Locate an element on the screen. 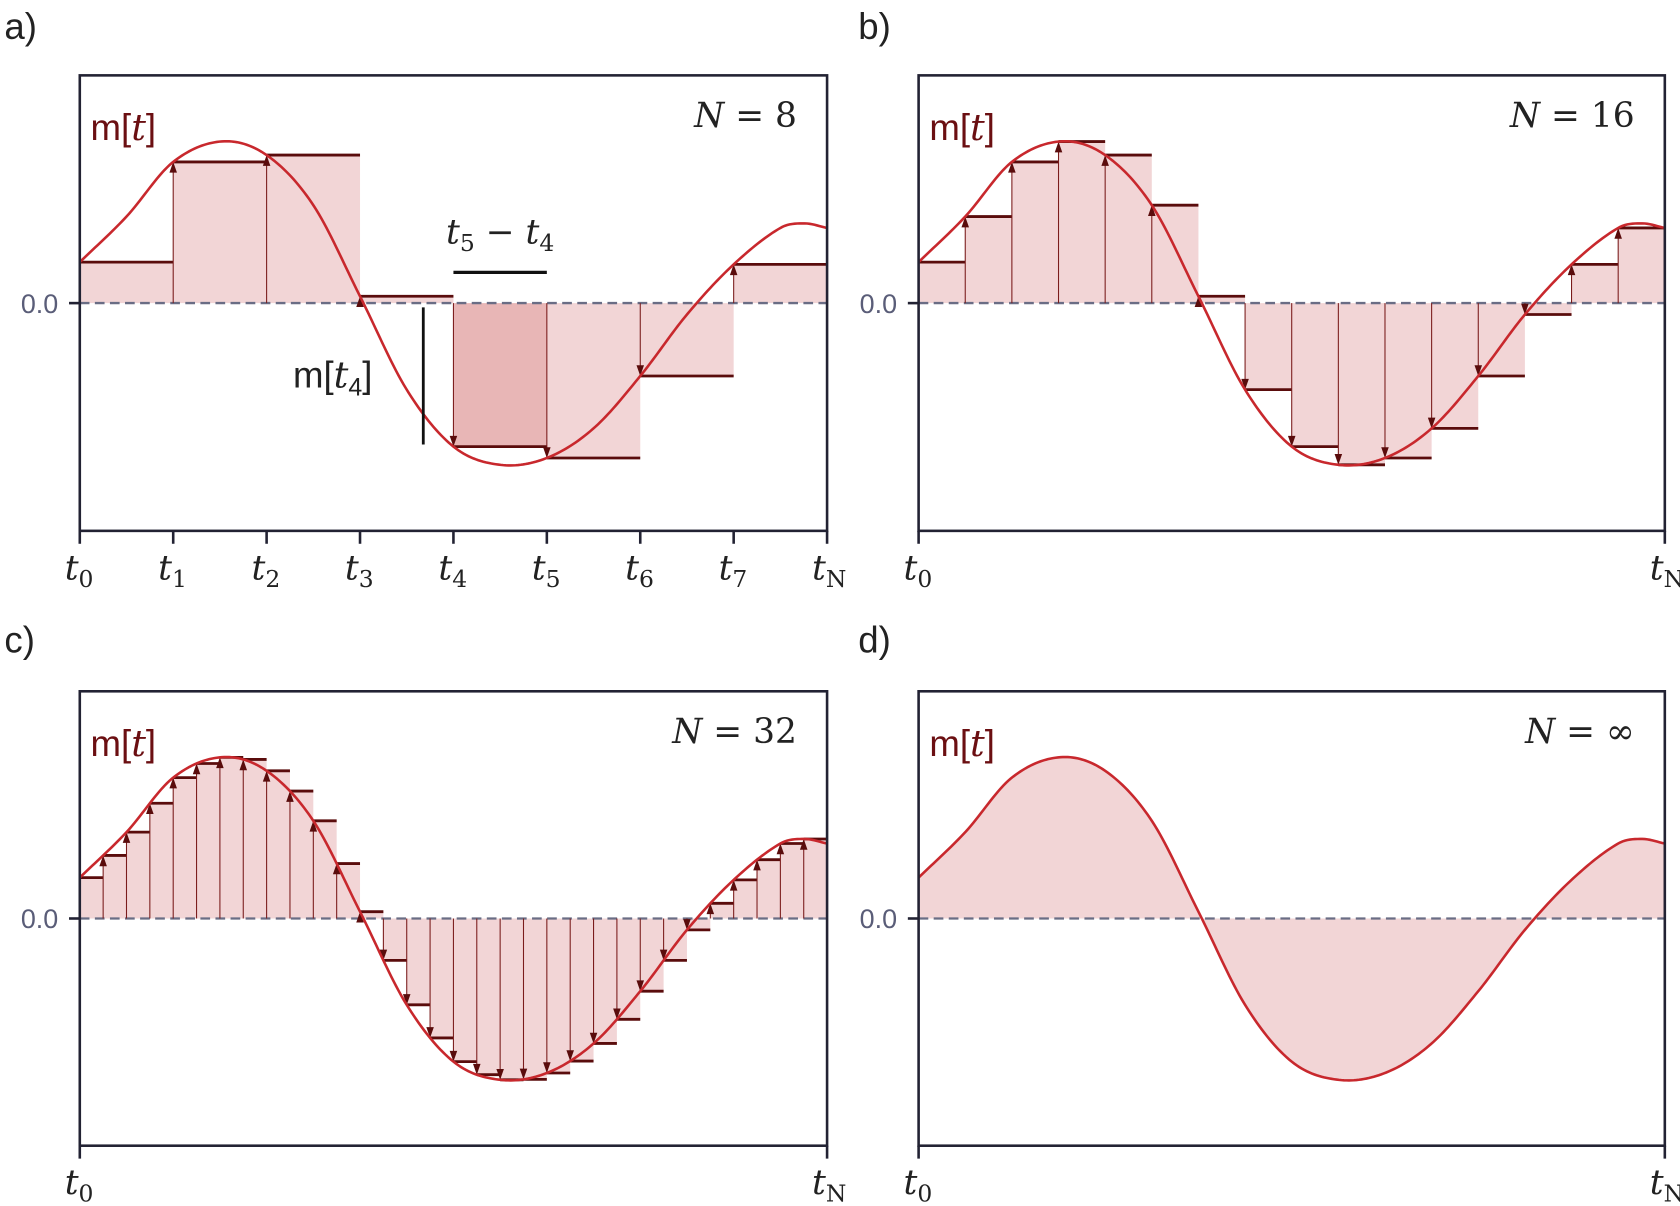 The image size is (1680, 1206). label-part: − is located at coordinates (500, 232).